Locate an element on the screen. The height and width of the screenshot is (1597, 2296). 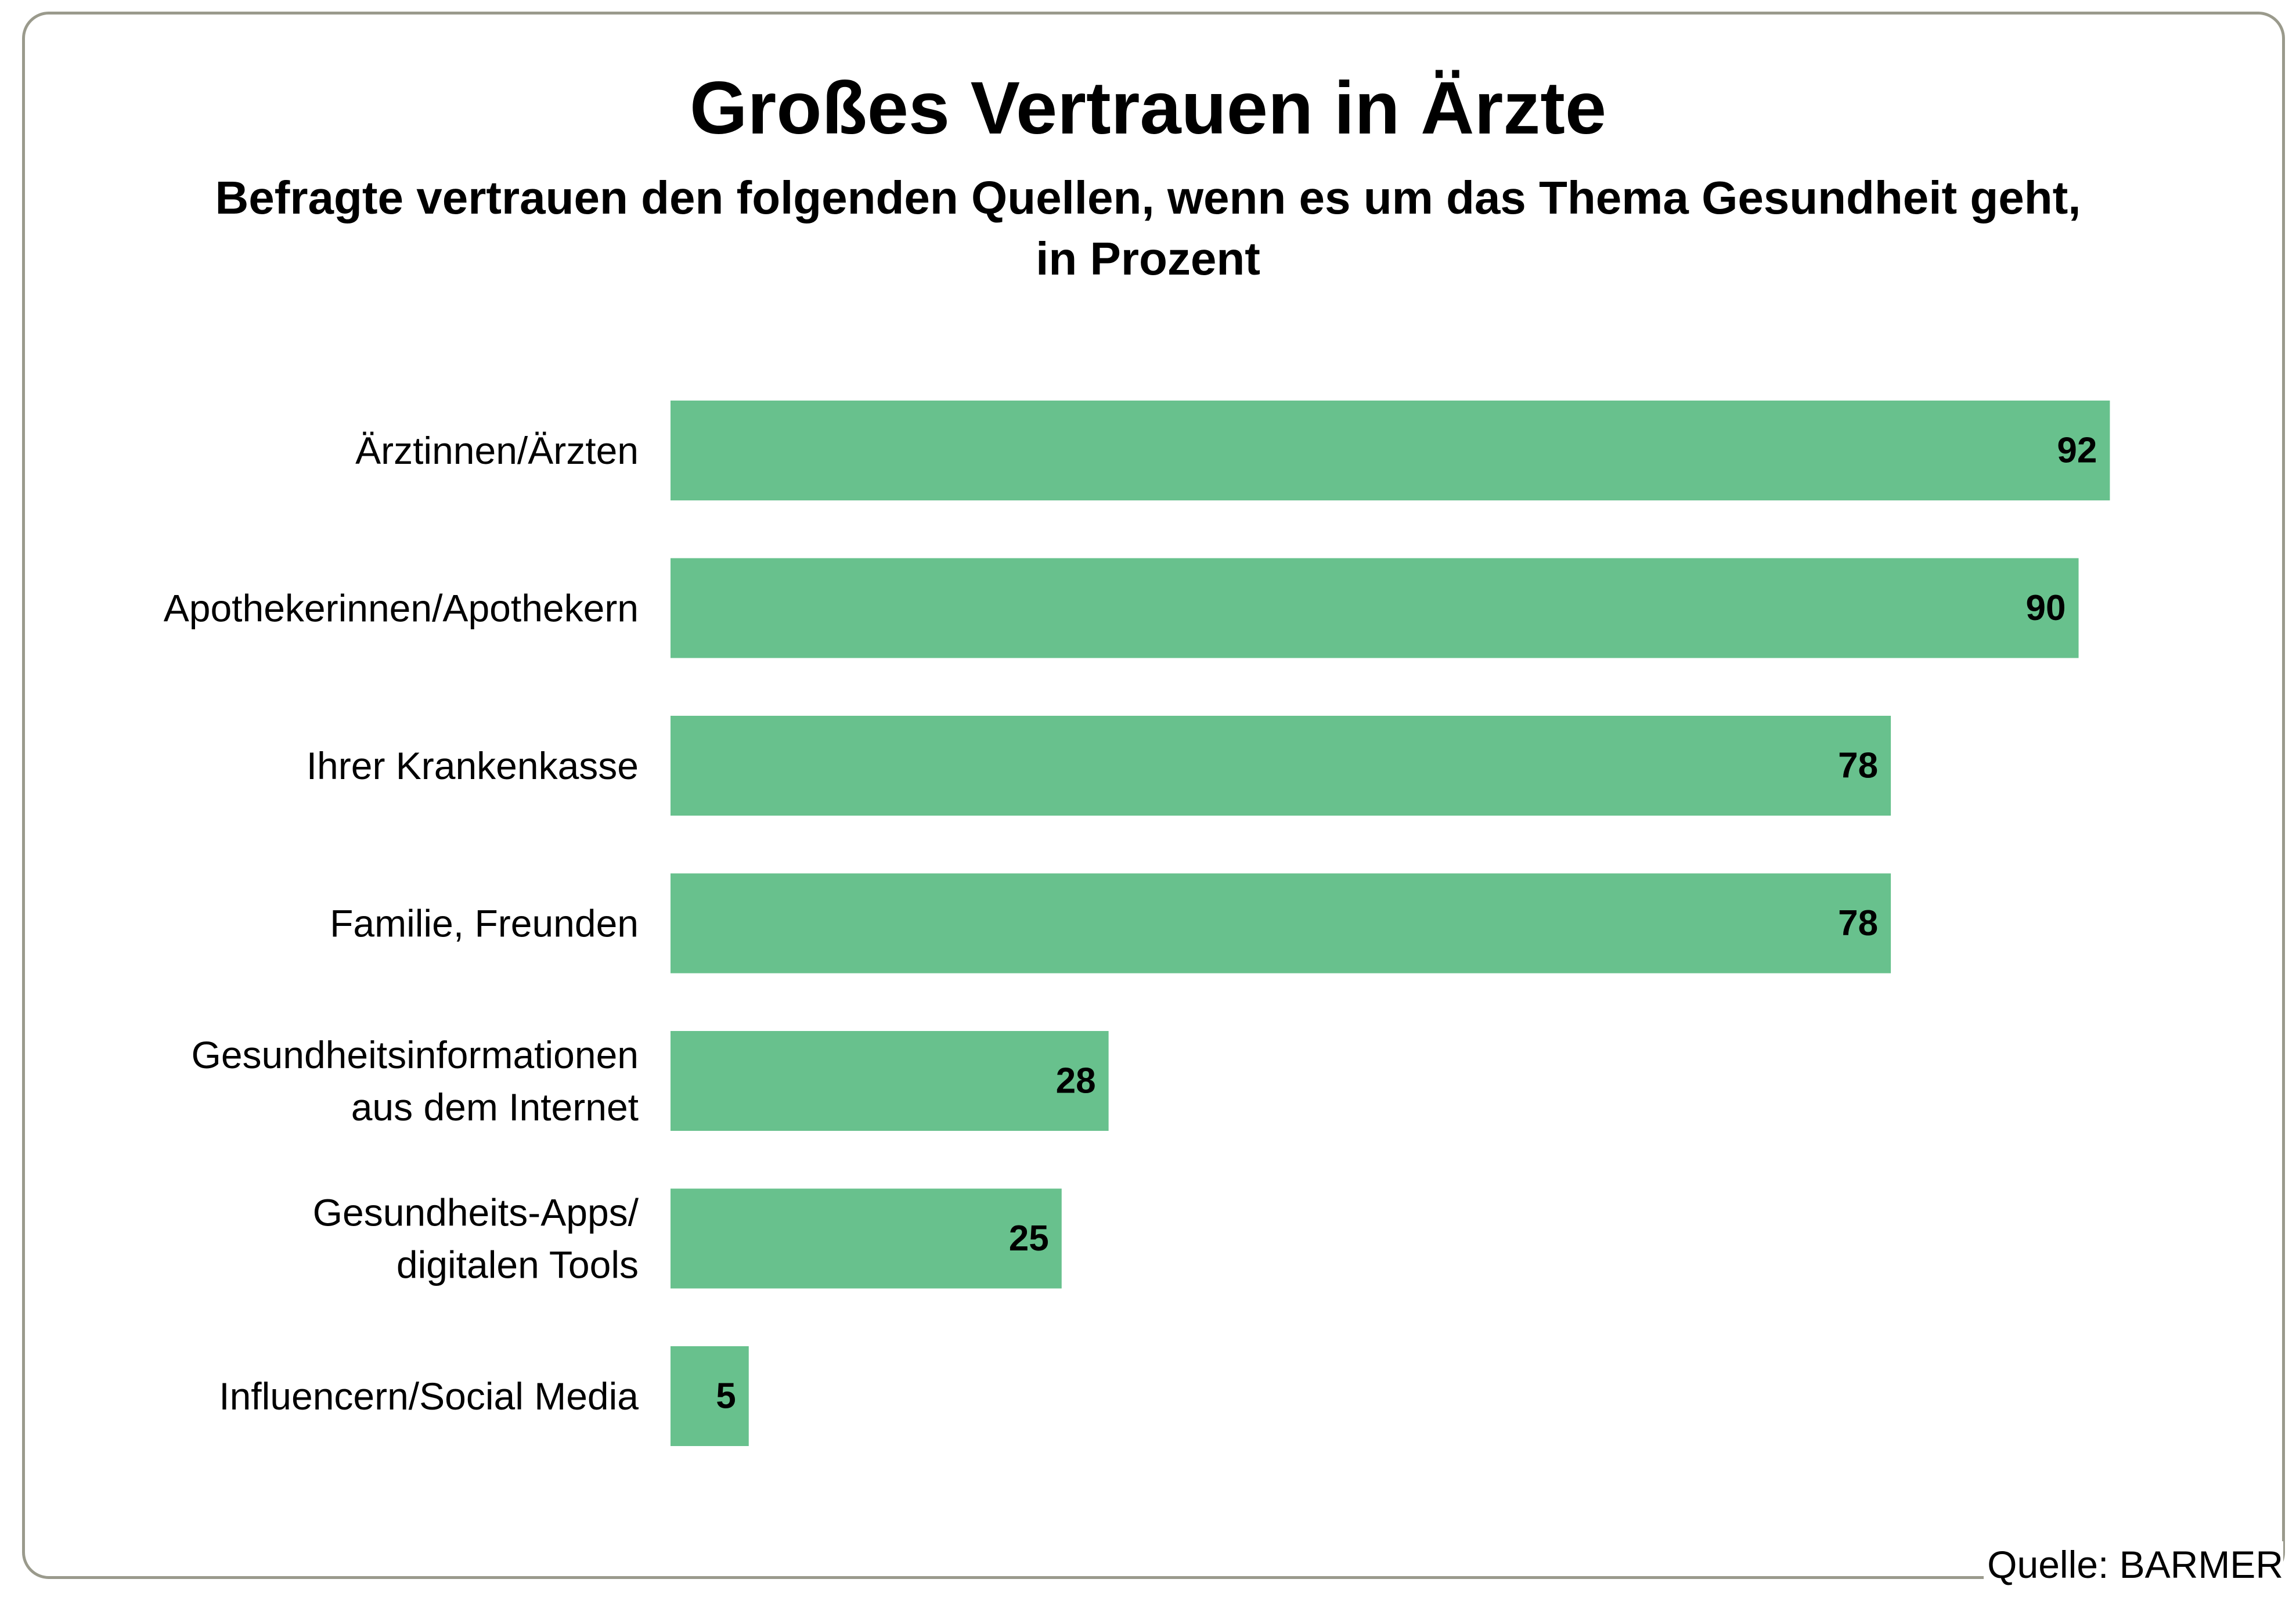
category-label-3: Familie, Freunden is located at coordinates (485, 923).